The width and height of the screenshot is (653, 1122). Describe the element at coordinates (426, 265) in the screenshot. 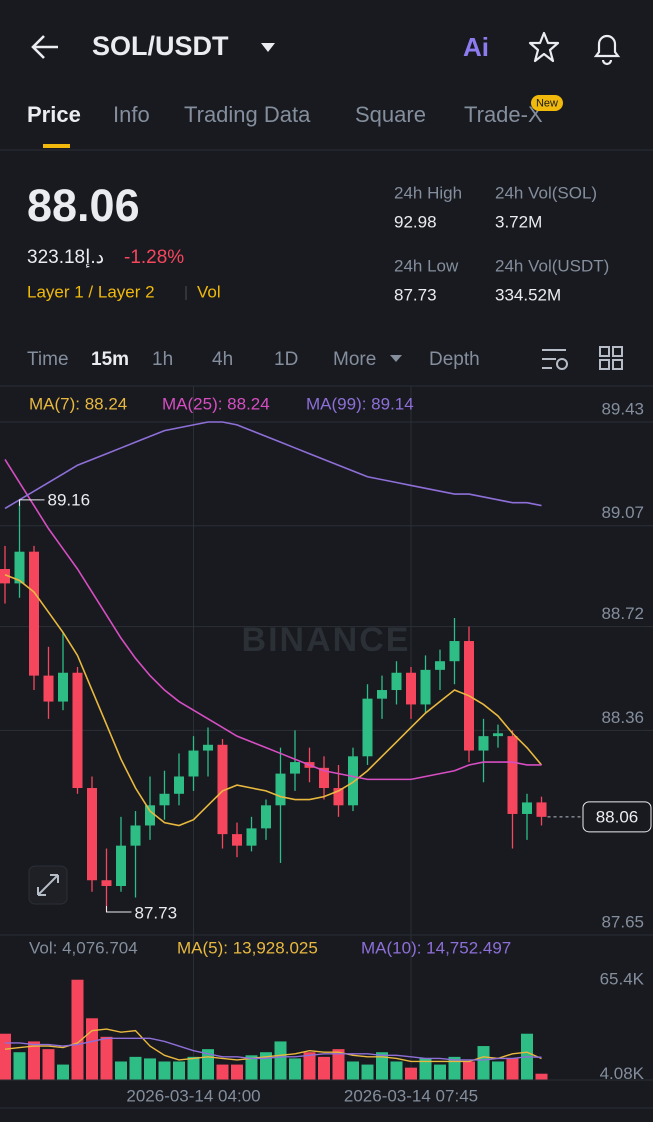

I see `stat-label: 24h Low` at that location.